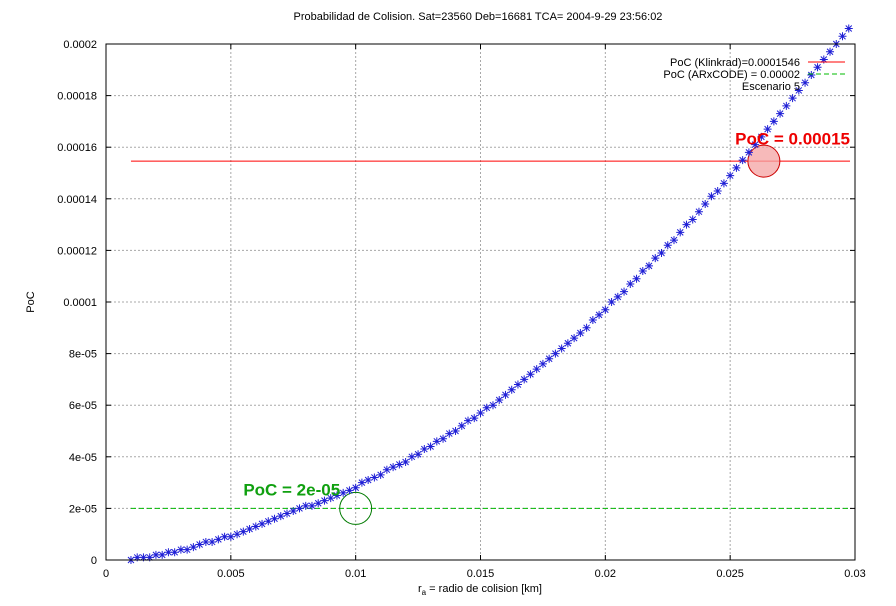 The width and height of the screenshot is (896, 606). I want to click on x-axis-label-sub: a, so click(424, 592).